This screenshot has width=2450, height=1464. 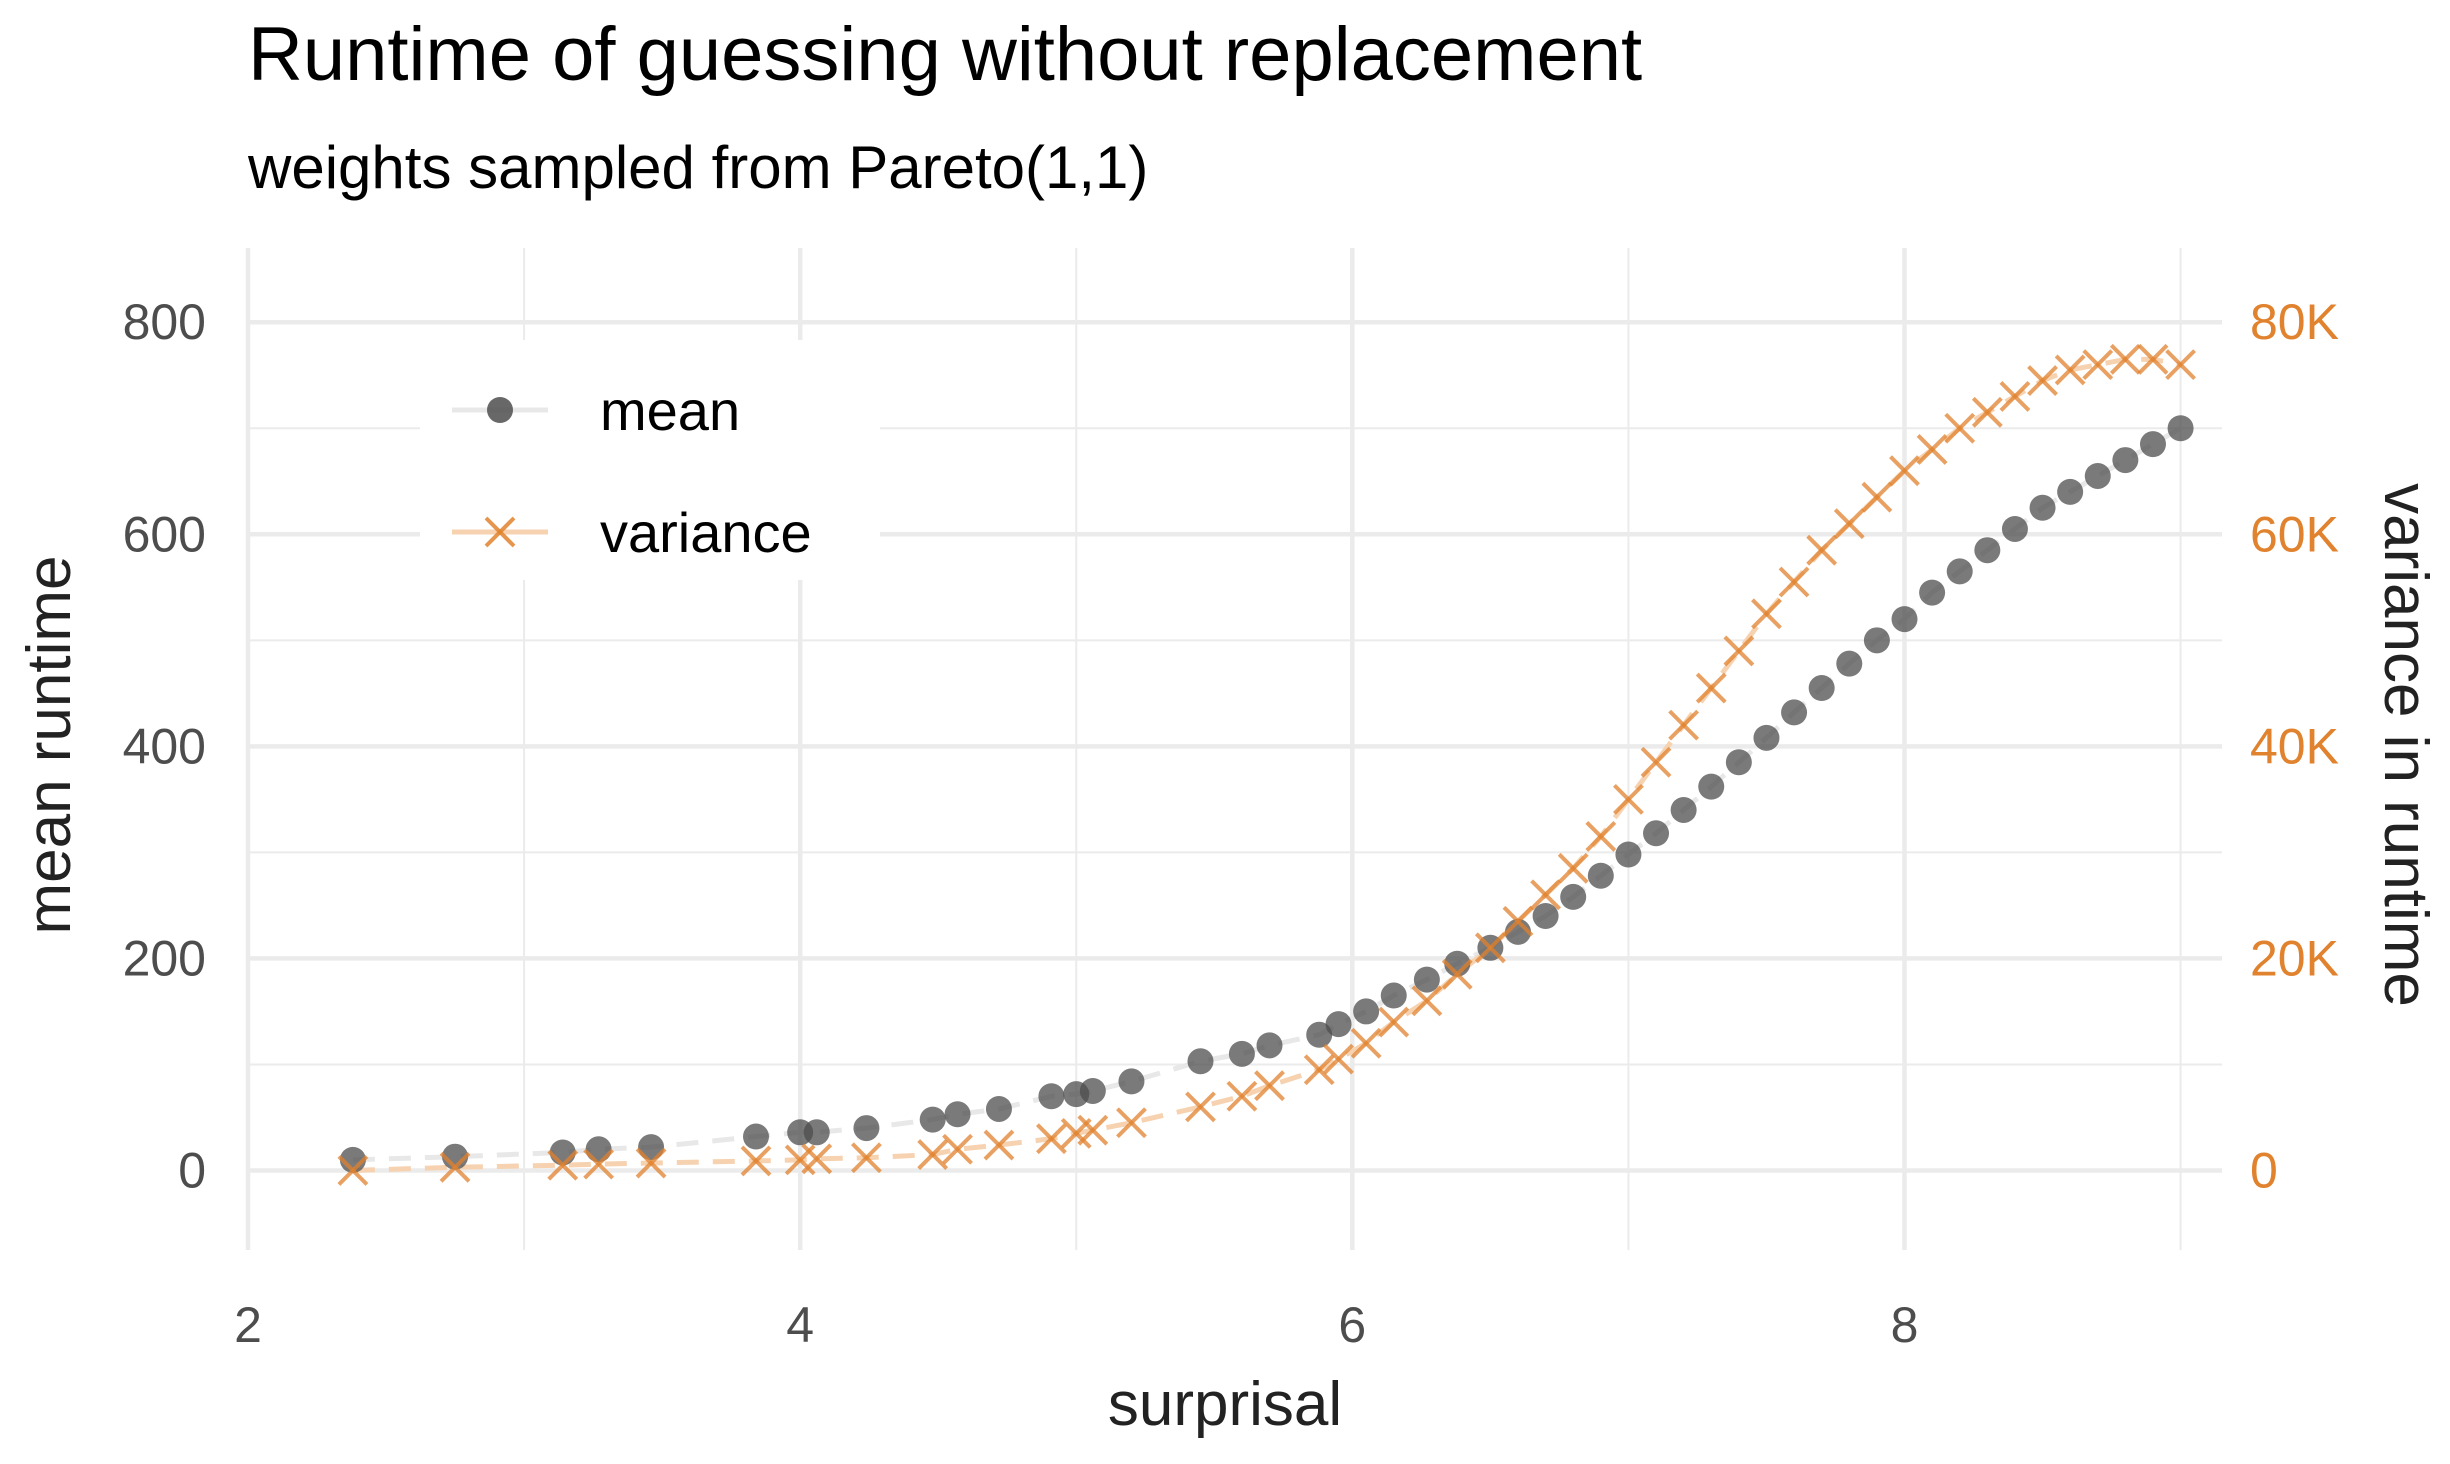 I want to click on legend-item-mean: mean, so click(x=596, y=410).